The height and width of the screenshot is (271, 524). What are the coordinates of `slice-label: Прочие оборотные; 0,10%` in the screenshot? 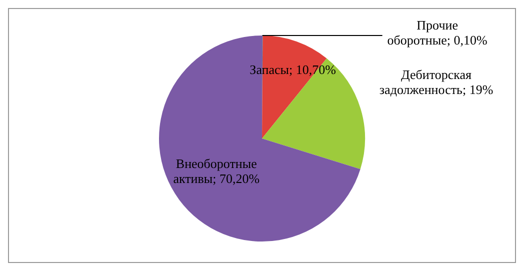 It's located at (437, 32).